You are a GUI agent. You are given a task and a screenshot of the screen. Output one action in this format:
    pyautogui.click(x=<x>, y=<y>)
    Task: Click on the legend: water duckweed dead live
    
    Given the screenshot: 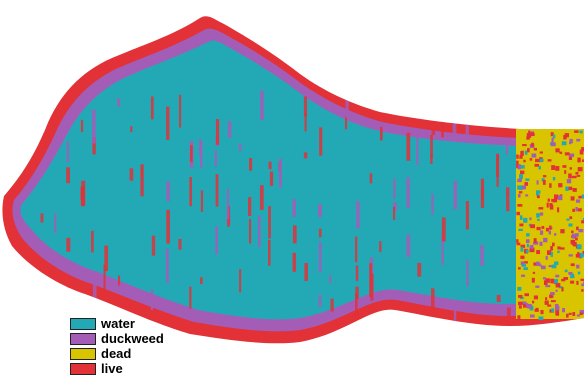 What is the action you would take?
    pyautogui.click(x=140, y=346)
    